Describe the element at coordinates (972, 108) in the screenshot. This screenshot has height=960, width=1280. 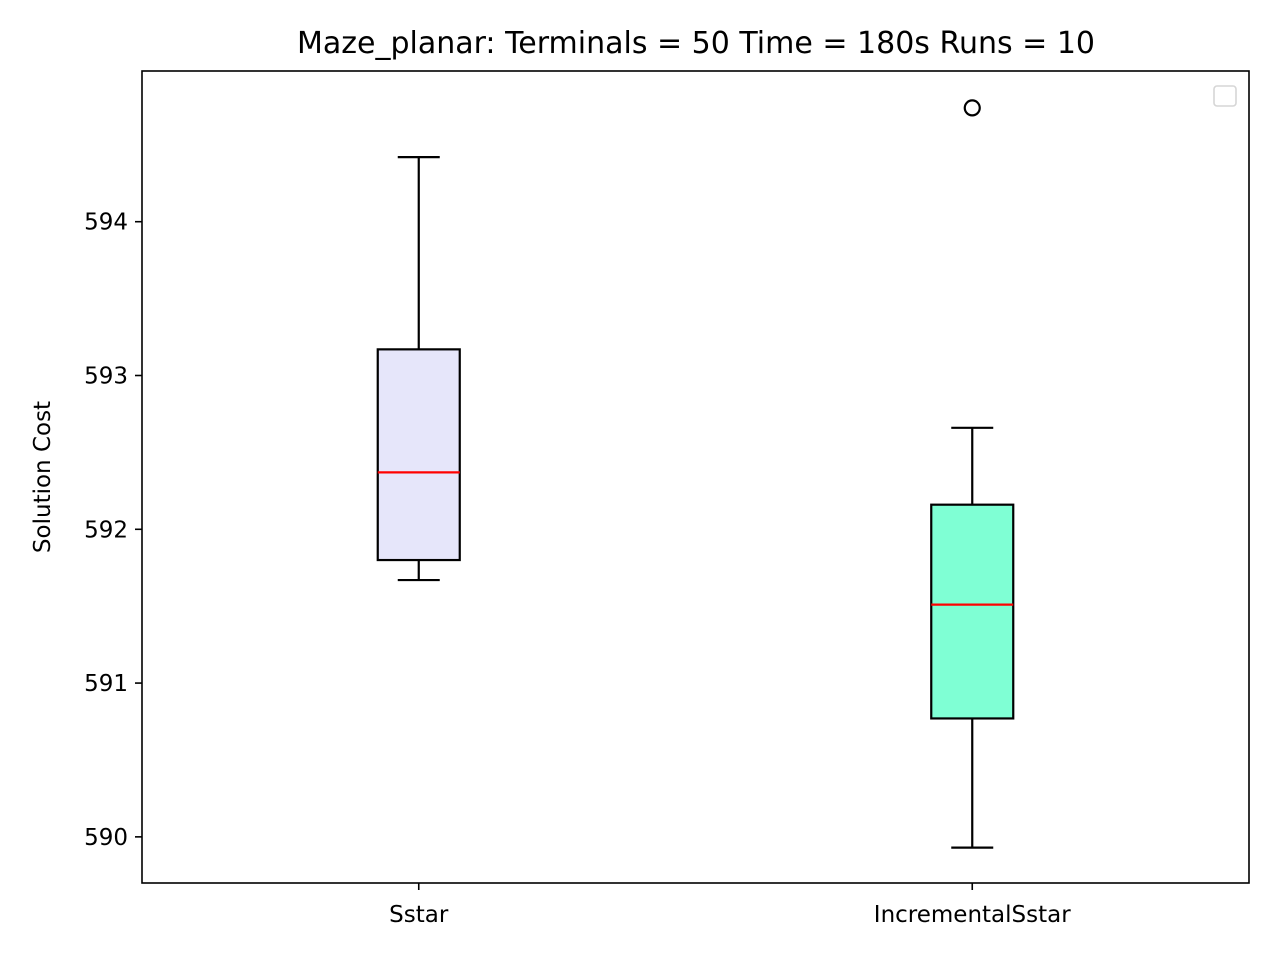
I see `outlier-point` at that location.